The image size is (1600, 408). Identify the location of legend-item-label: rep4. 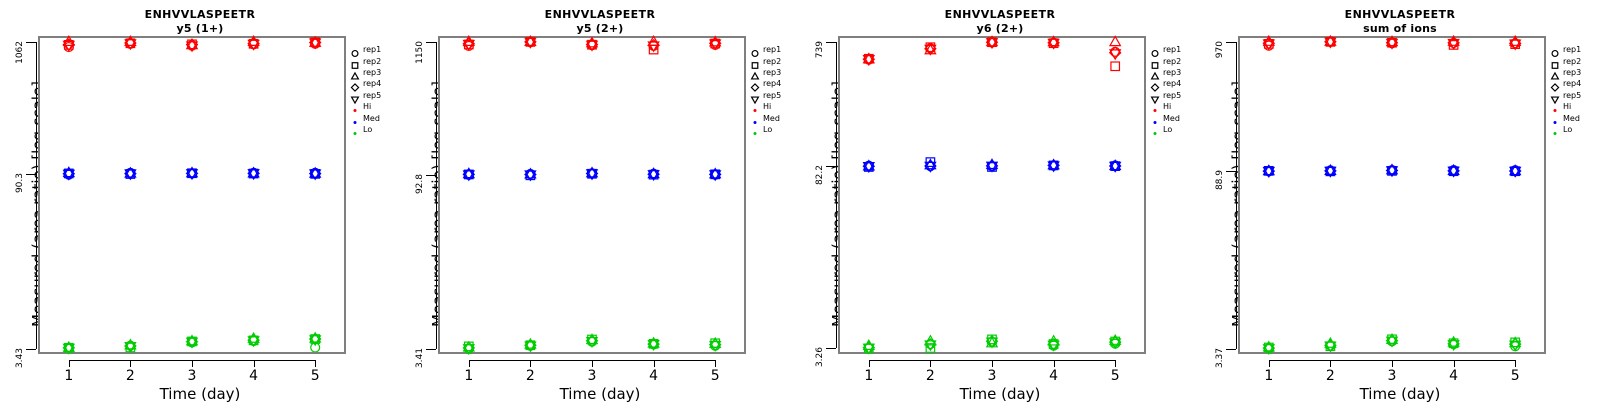
(372, 84).